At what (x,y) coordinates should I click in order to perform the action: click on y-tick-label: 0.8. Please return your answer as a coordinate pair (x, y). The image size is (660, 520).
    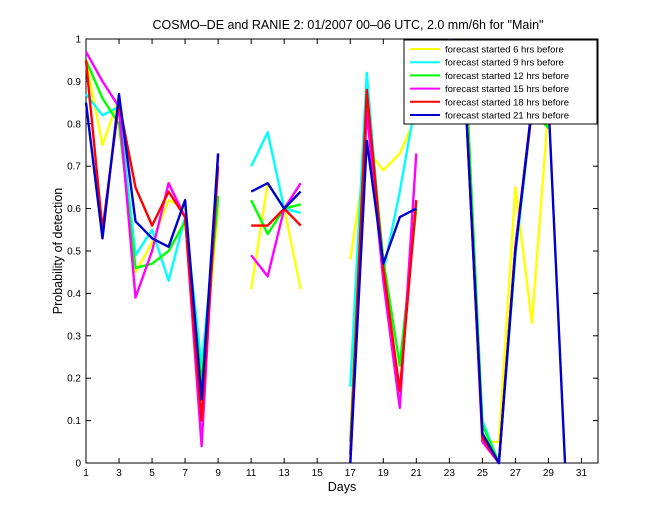
    Looking at the image, I should click on (74, 124).